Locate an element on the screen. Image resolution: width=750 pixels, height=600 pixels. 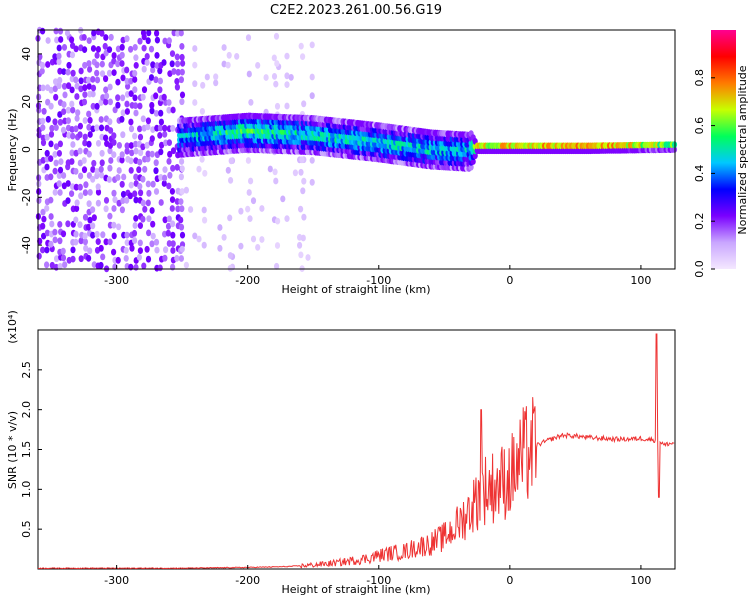
snr-x-axis-title: Height of straight line (km) is located at coordinates (355, 589).